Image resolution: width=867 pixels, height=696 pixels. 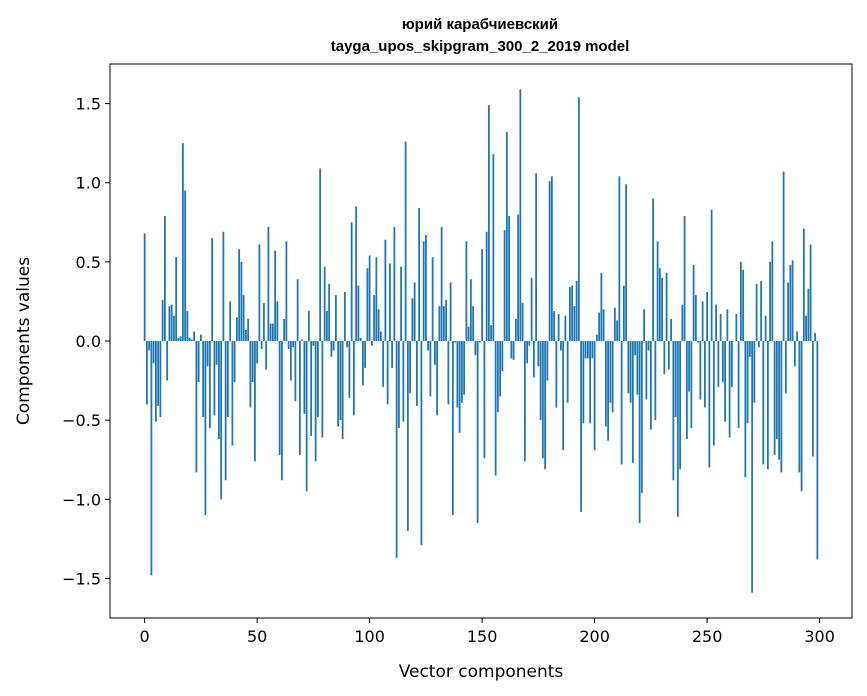 I want to click on y-tick-label: −1.0, so click(x=81, y=499).